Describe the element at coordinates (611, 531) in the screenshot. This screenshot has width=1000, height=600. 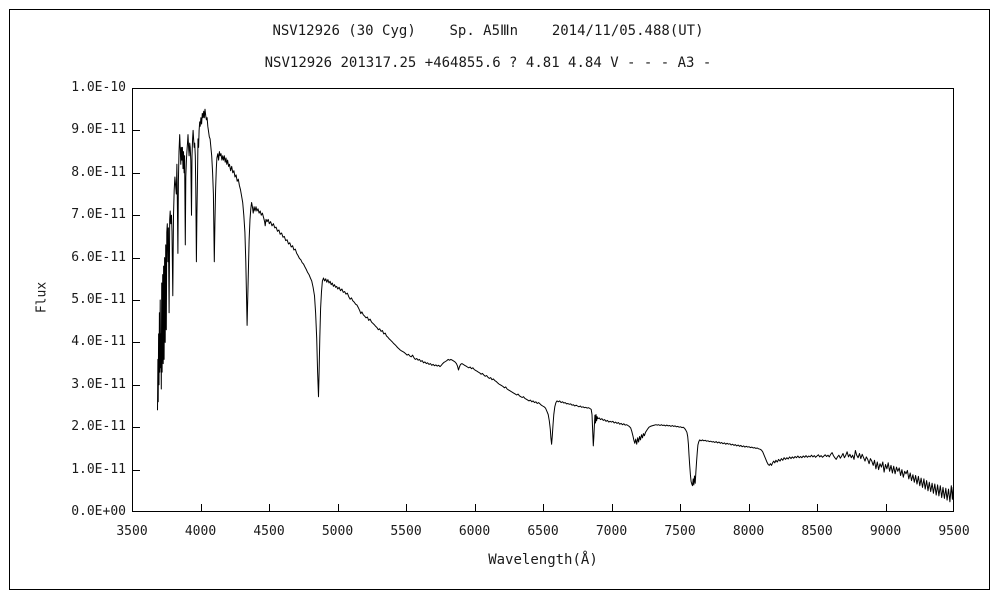
I see `x-tick-label: 7000` at that location.